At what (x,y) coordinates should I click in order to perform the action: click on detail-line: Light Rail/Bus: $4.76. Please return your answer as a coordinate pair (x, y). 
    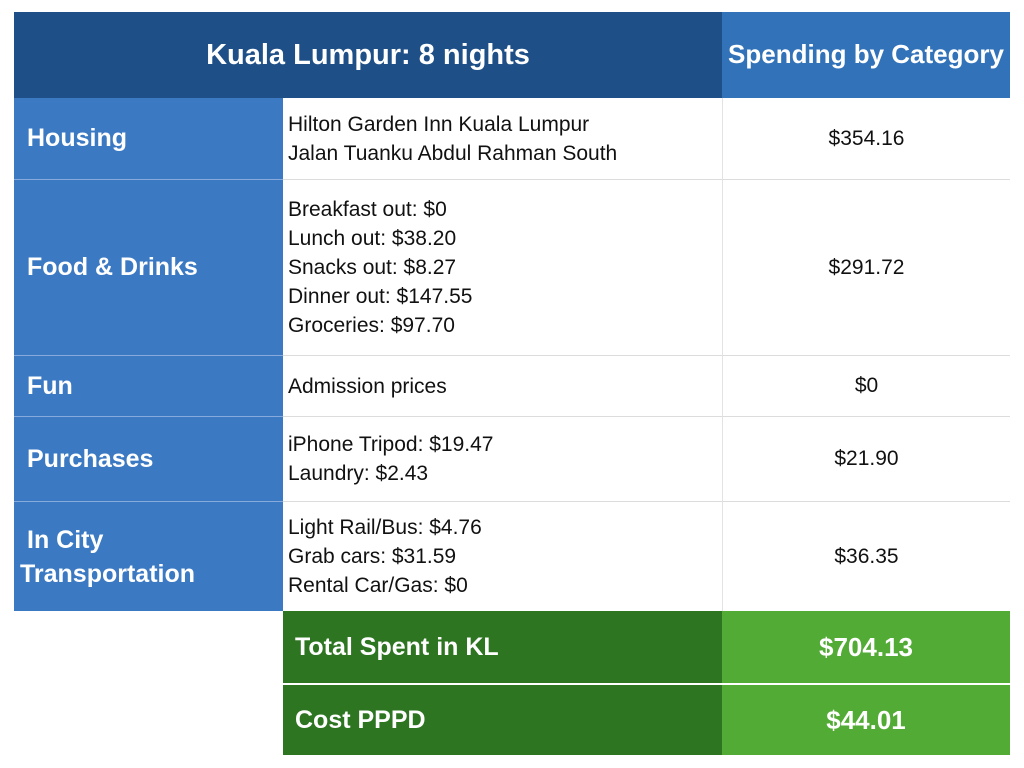
    Looking at the image, I should click on (385, 527).